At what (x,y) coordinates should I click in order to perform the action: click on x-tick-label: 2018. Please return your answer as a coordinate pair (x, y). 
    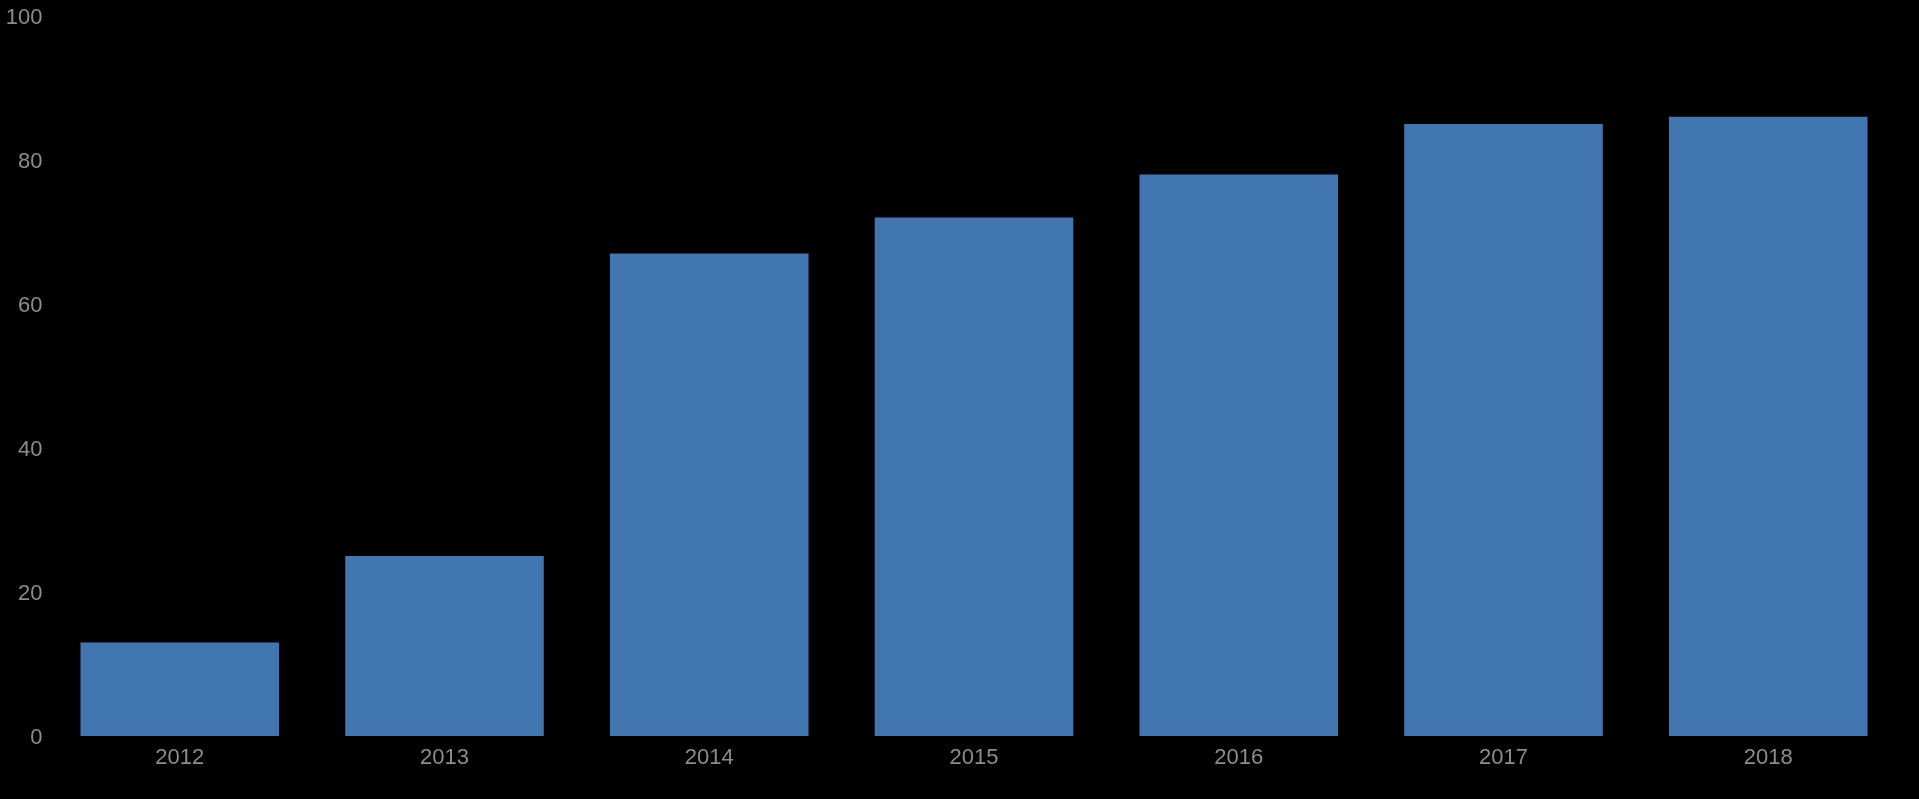
    Looking at the image, I should click on (1768, 756).